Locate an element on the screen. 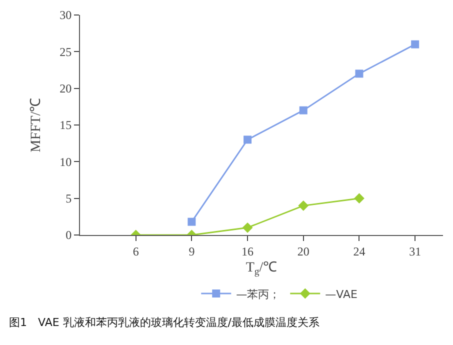 This screenshot has width=453, height=345. y-tick-label: 5 is located at coordinates (69, 199).